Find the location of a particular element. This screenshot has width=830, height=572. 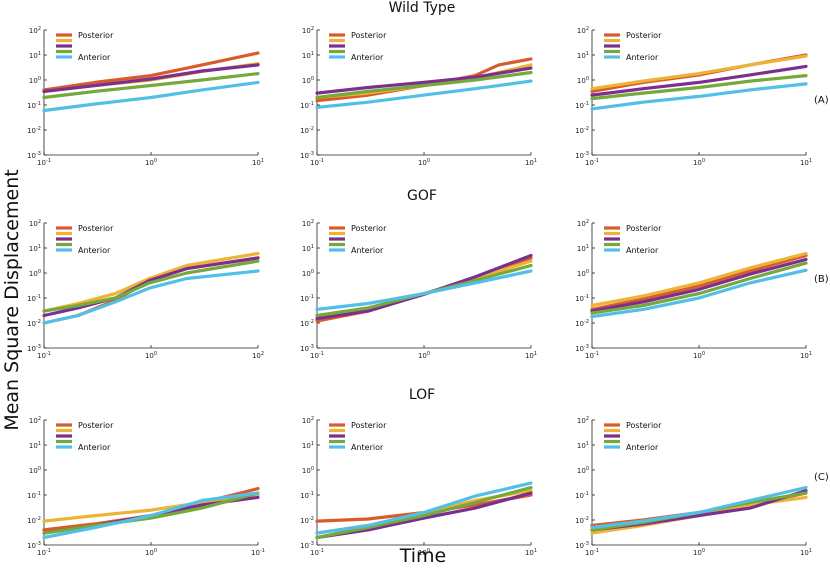

x-tick-label: 10² is located at coordinates (258, 355).